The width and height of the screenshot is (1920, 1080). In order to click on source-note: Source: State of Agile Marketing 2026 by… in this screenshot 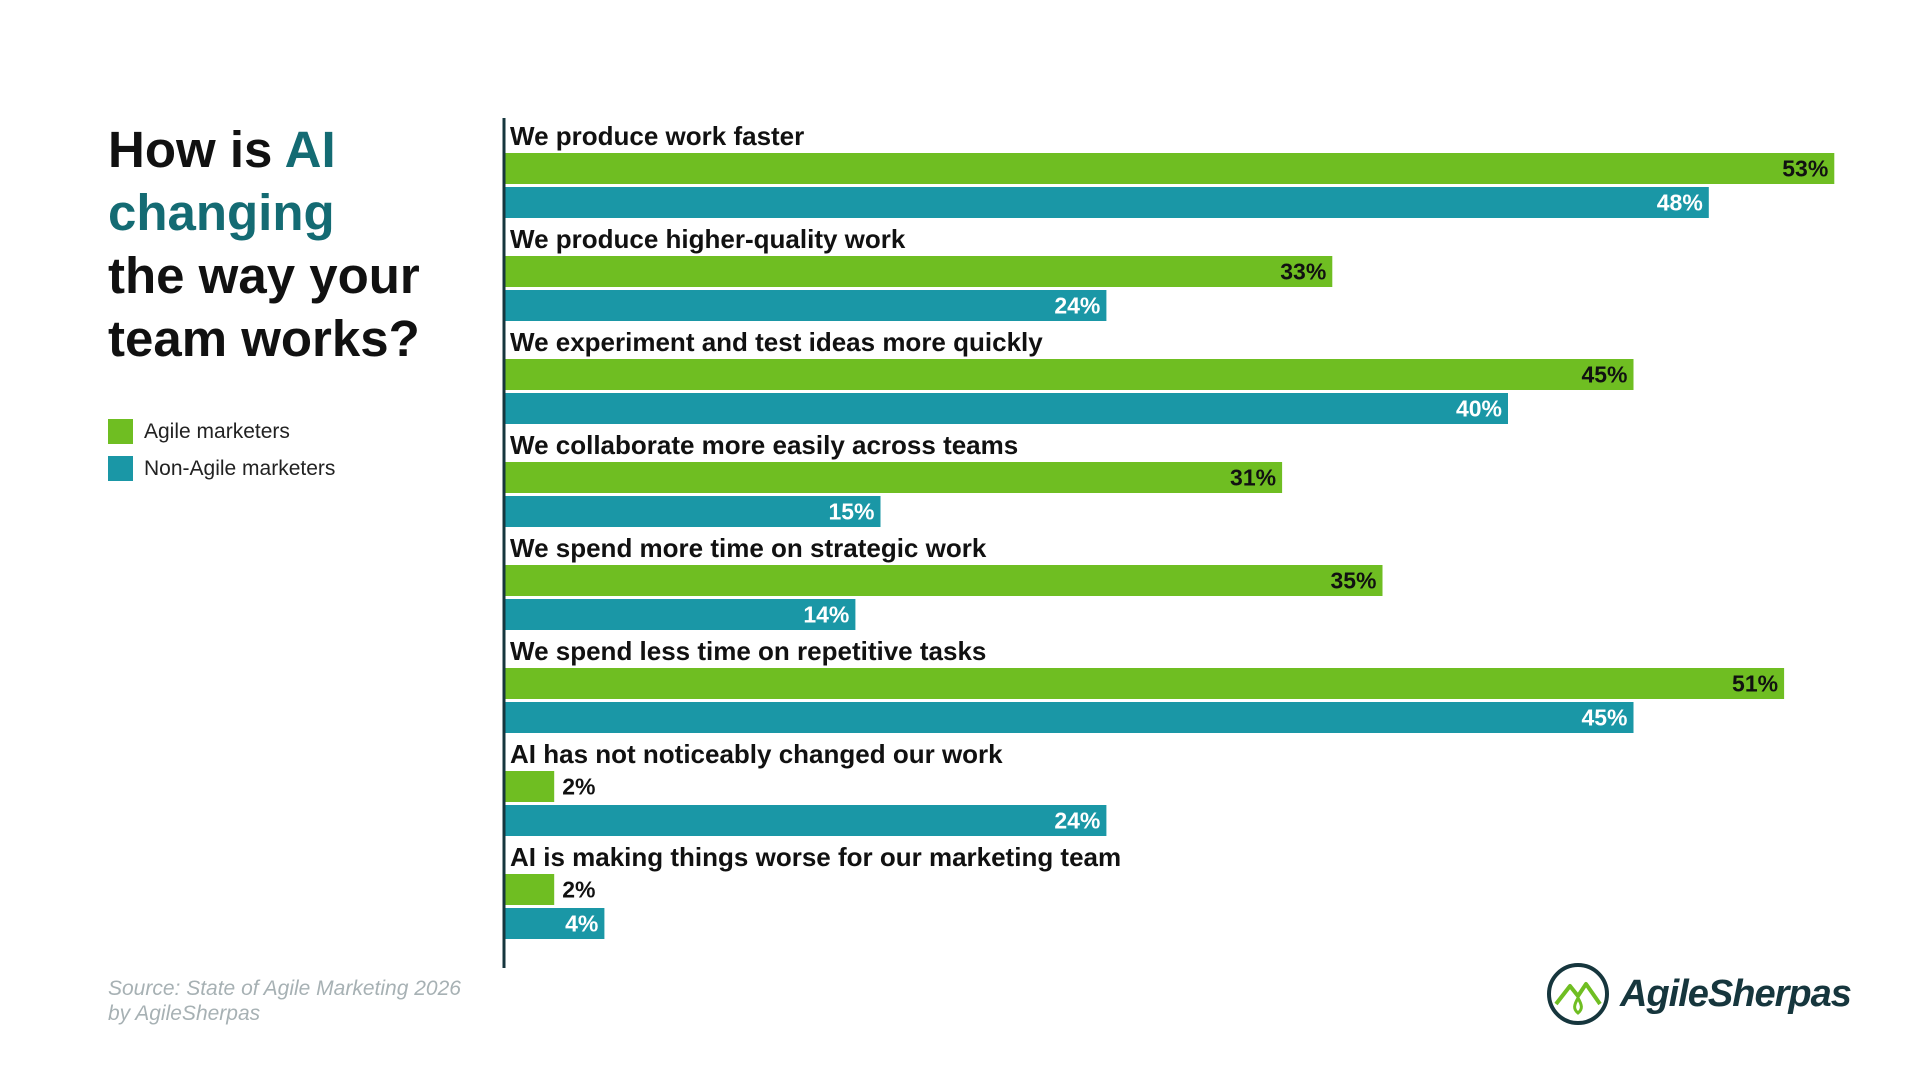, I will do `click(284, 1001)`.